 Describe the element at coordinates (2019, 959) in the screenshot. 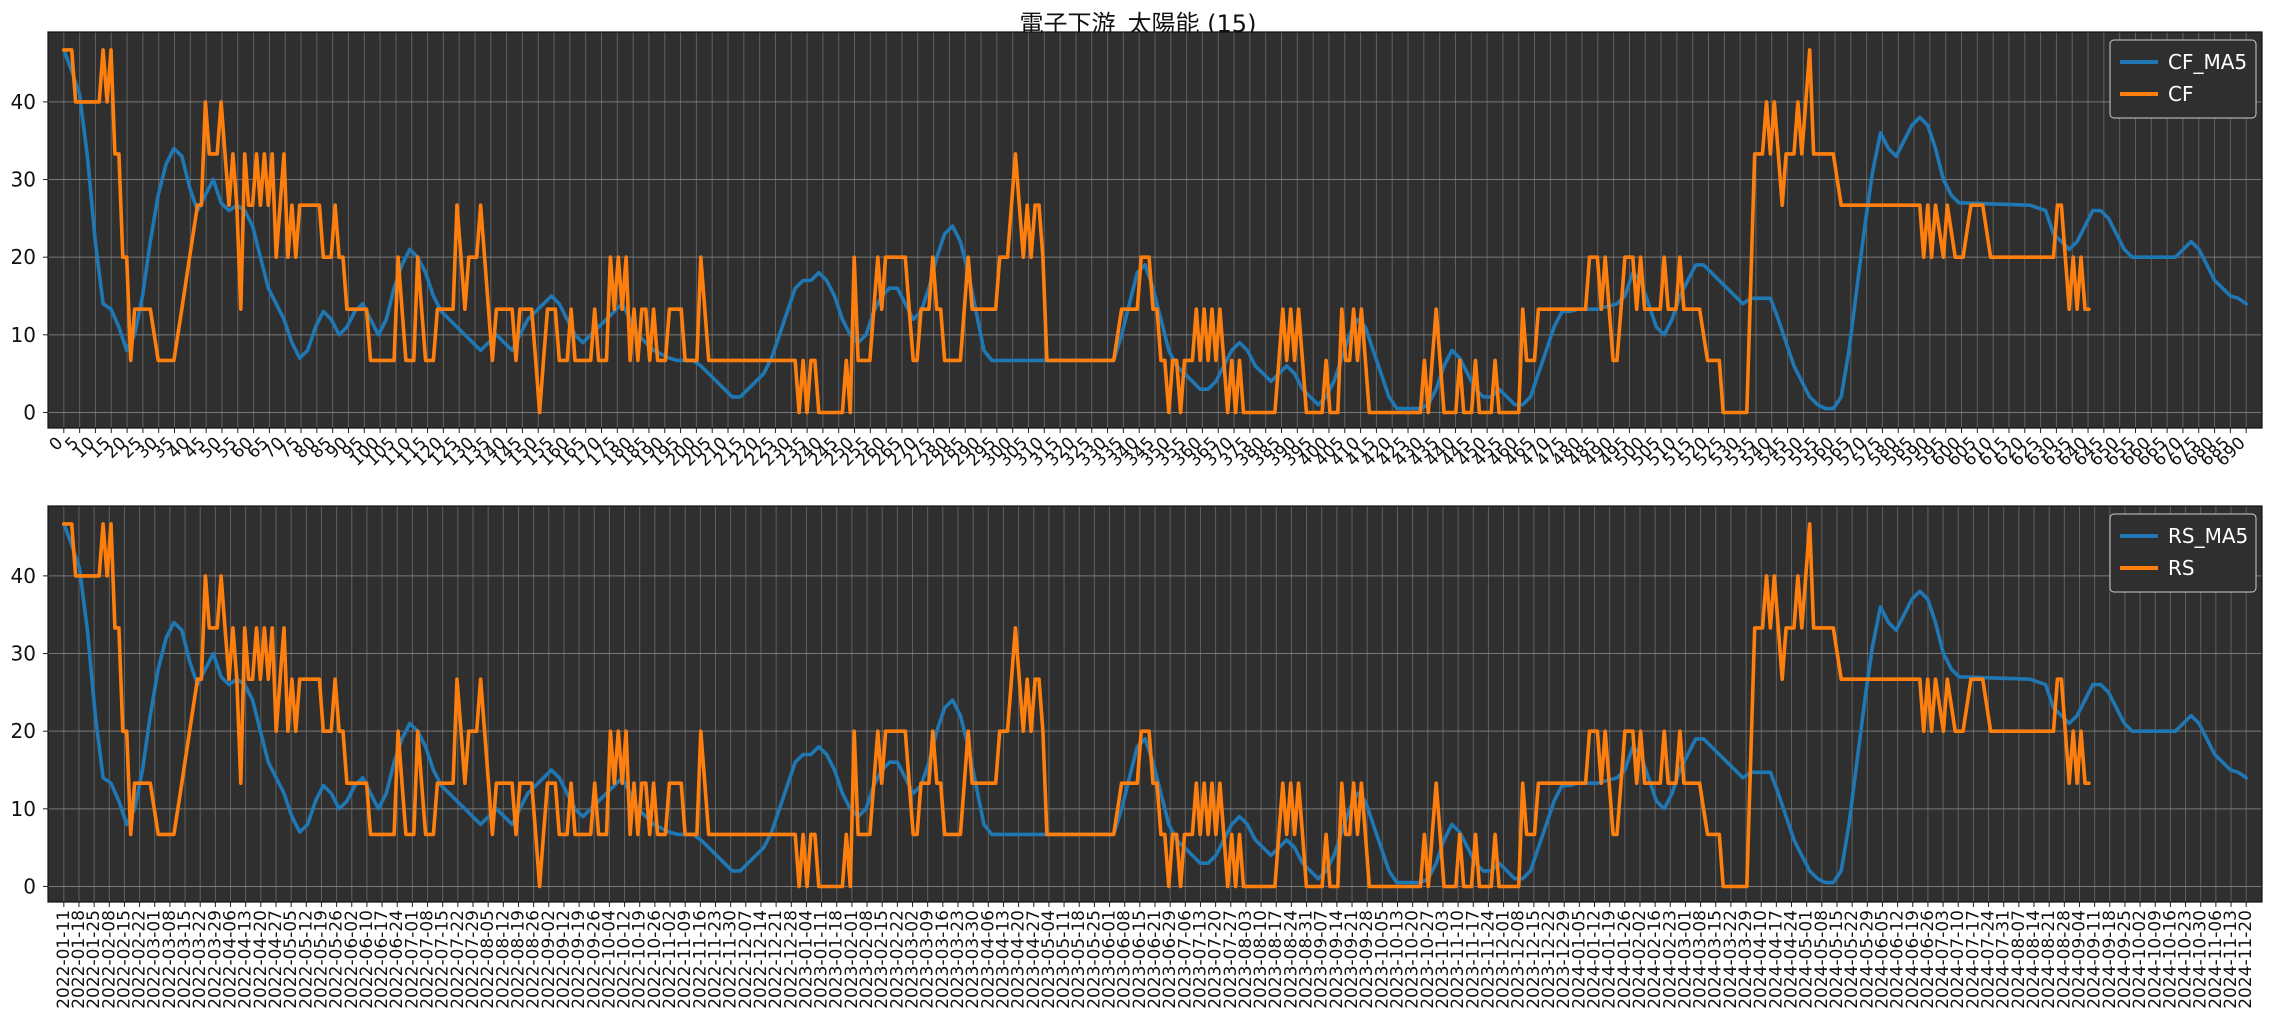

I see `x-tick-label: 2024-08-07` at that location.